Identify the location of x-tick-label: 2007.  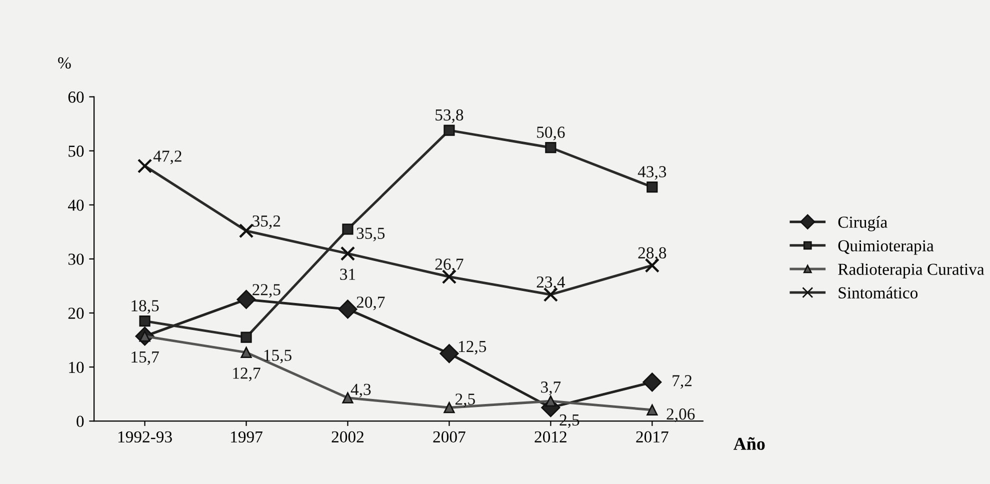
(449, 437).